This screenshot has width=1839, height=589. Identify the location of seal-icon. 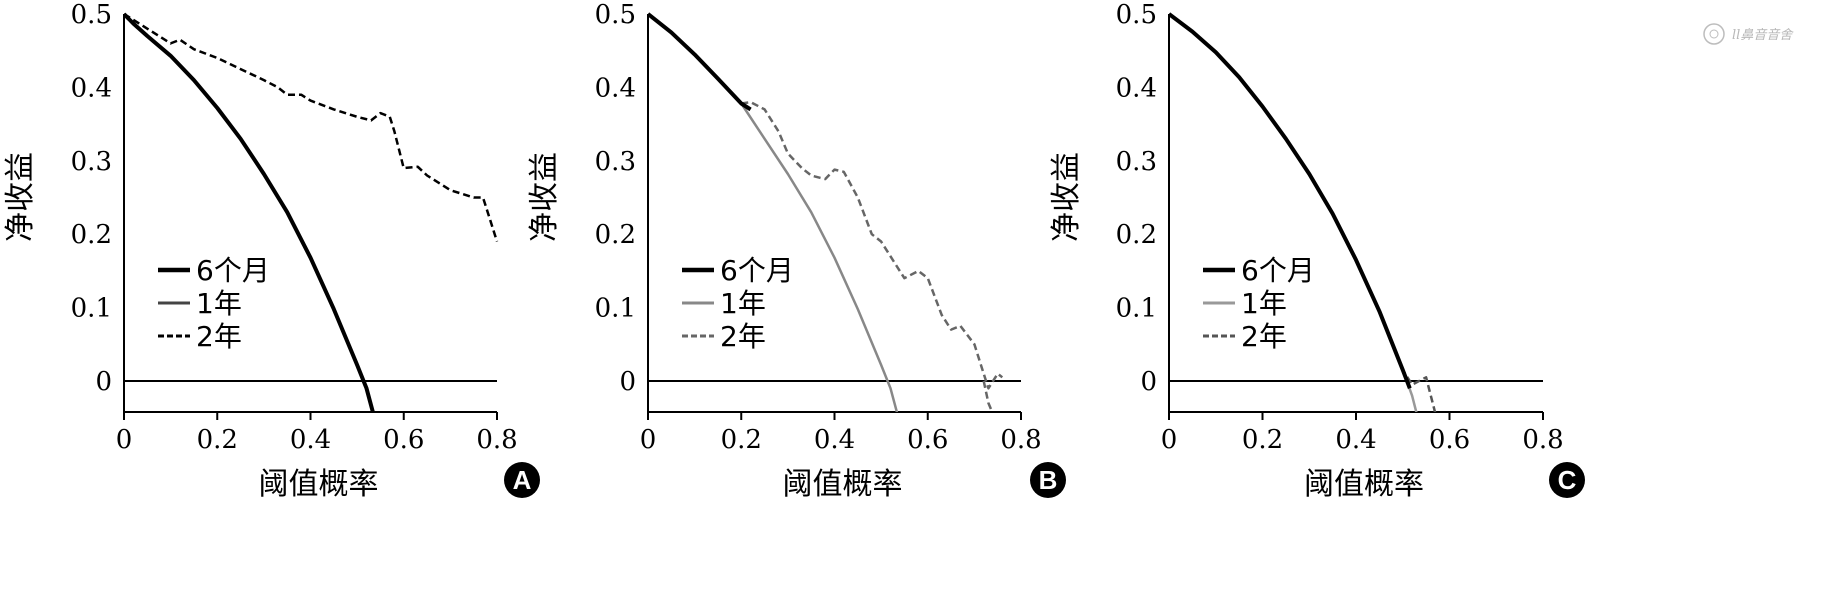
(1714, 34).